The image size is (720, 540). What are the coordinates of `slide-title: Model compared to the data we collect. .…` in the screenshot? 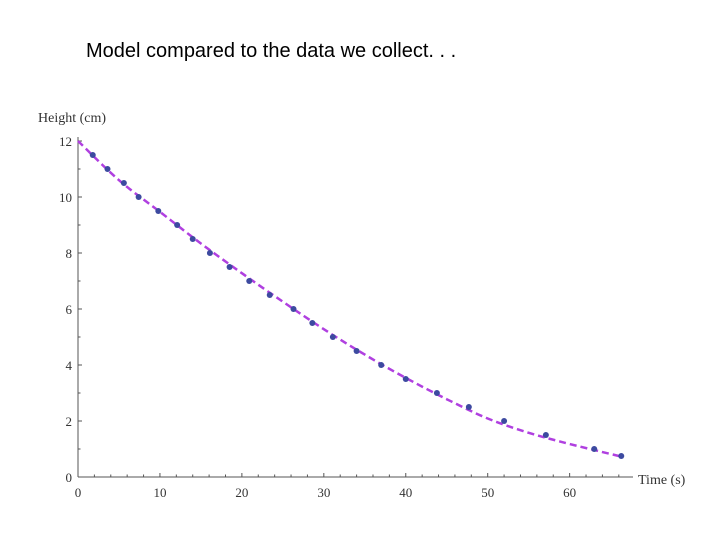 It's located at (271, 51).